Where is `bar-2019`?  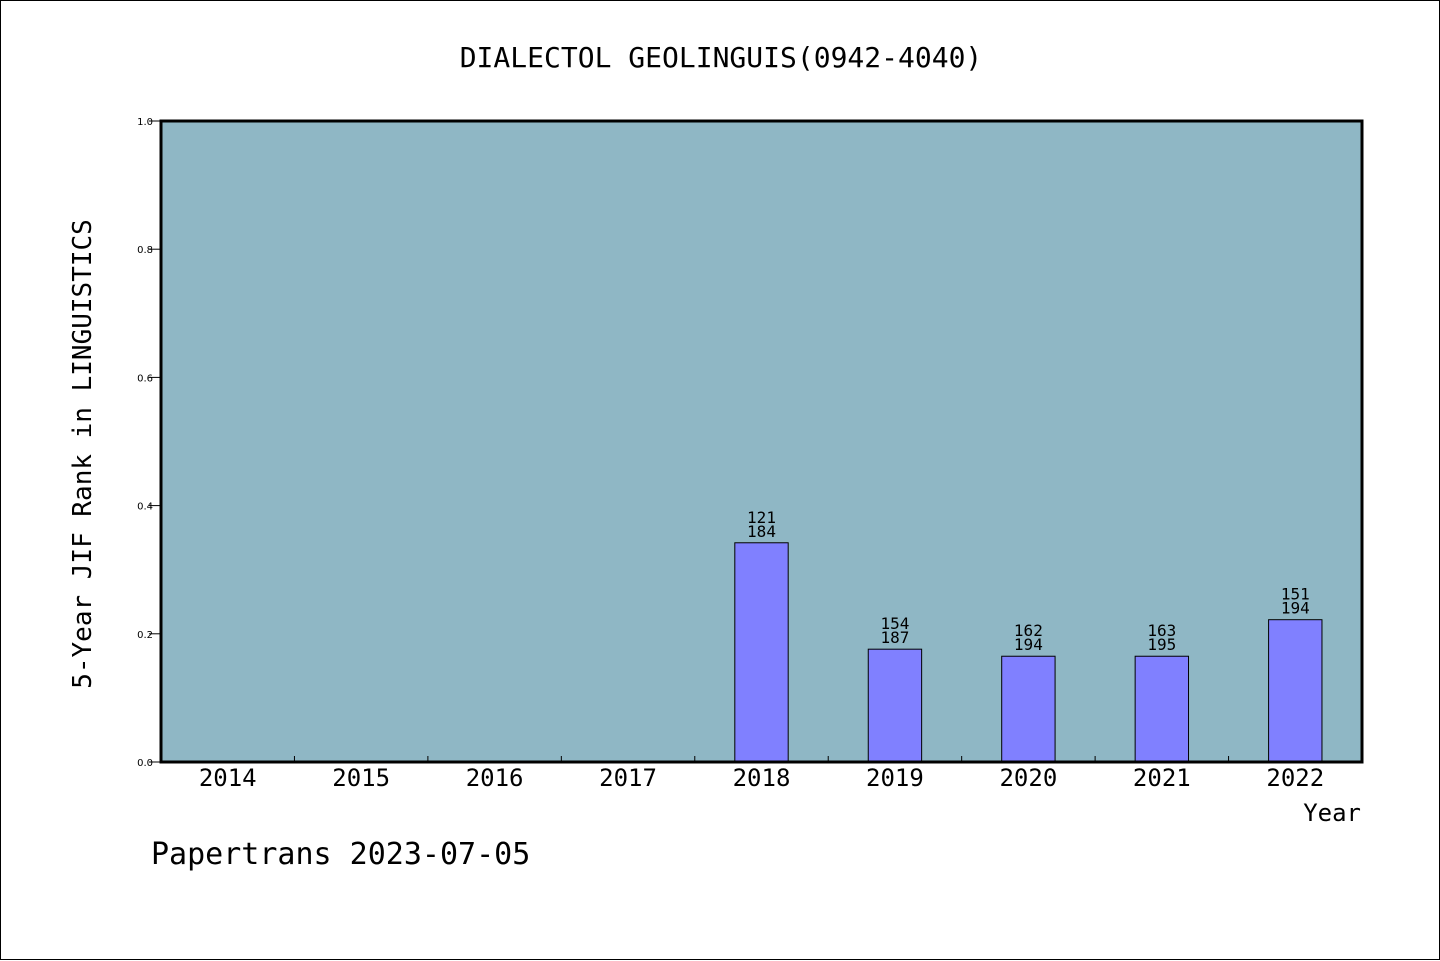 bar-2019 is located at coordinates (895, 705).